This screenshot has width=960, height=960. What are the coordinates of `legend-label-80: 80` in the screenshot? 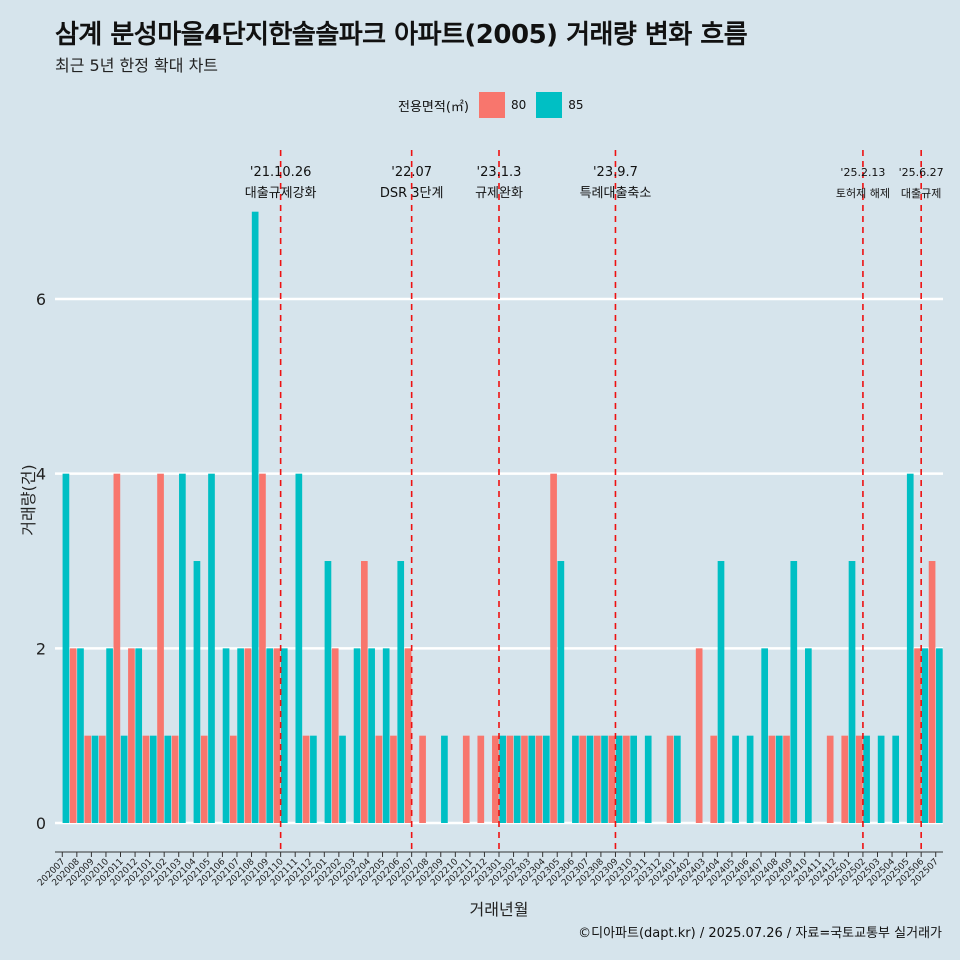 It's located at (518, 105).